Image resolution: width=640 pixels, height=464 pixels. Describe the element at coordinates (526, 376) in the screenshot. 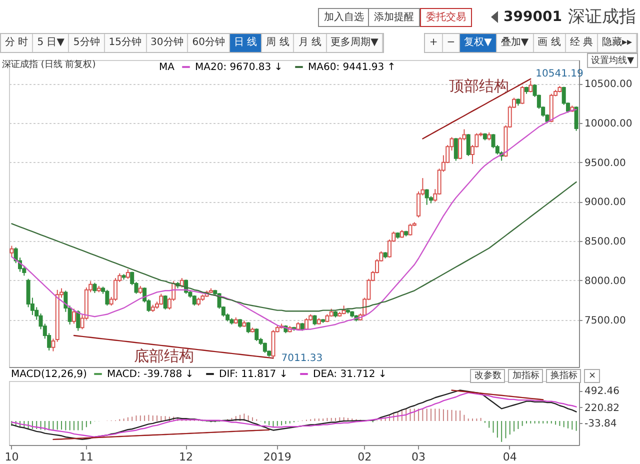

I see `text: 加指标` at that location.